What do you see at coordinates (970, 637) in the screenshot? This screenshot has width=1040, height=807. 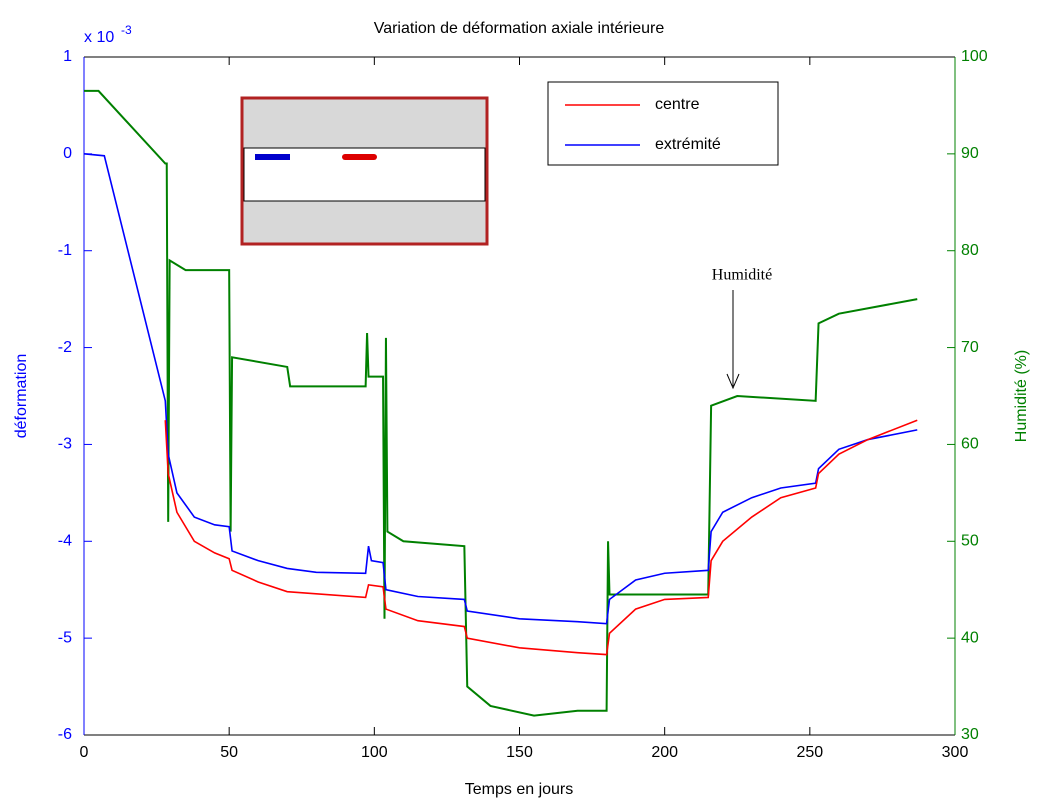 I see `y2-tick-label: 40` at bounding box center [970, 637].